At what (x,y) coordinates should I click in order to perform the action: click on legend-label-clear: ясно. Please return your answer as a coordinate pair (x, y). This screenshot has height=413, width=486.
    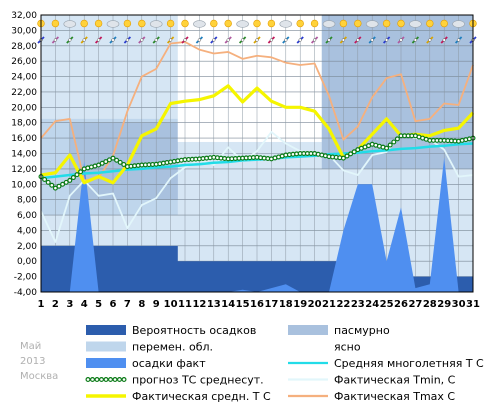
    Looking at the image, I should click on (347, 347).